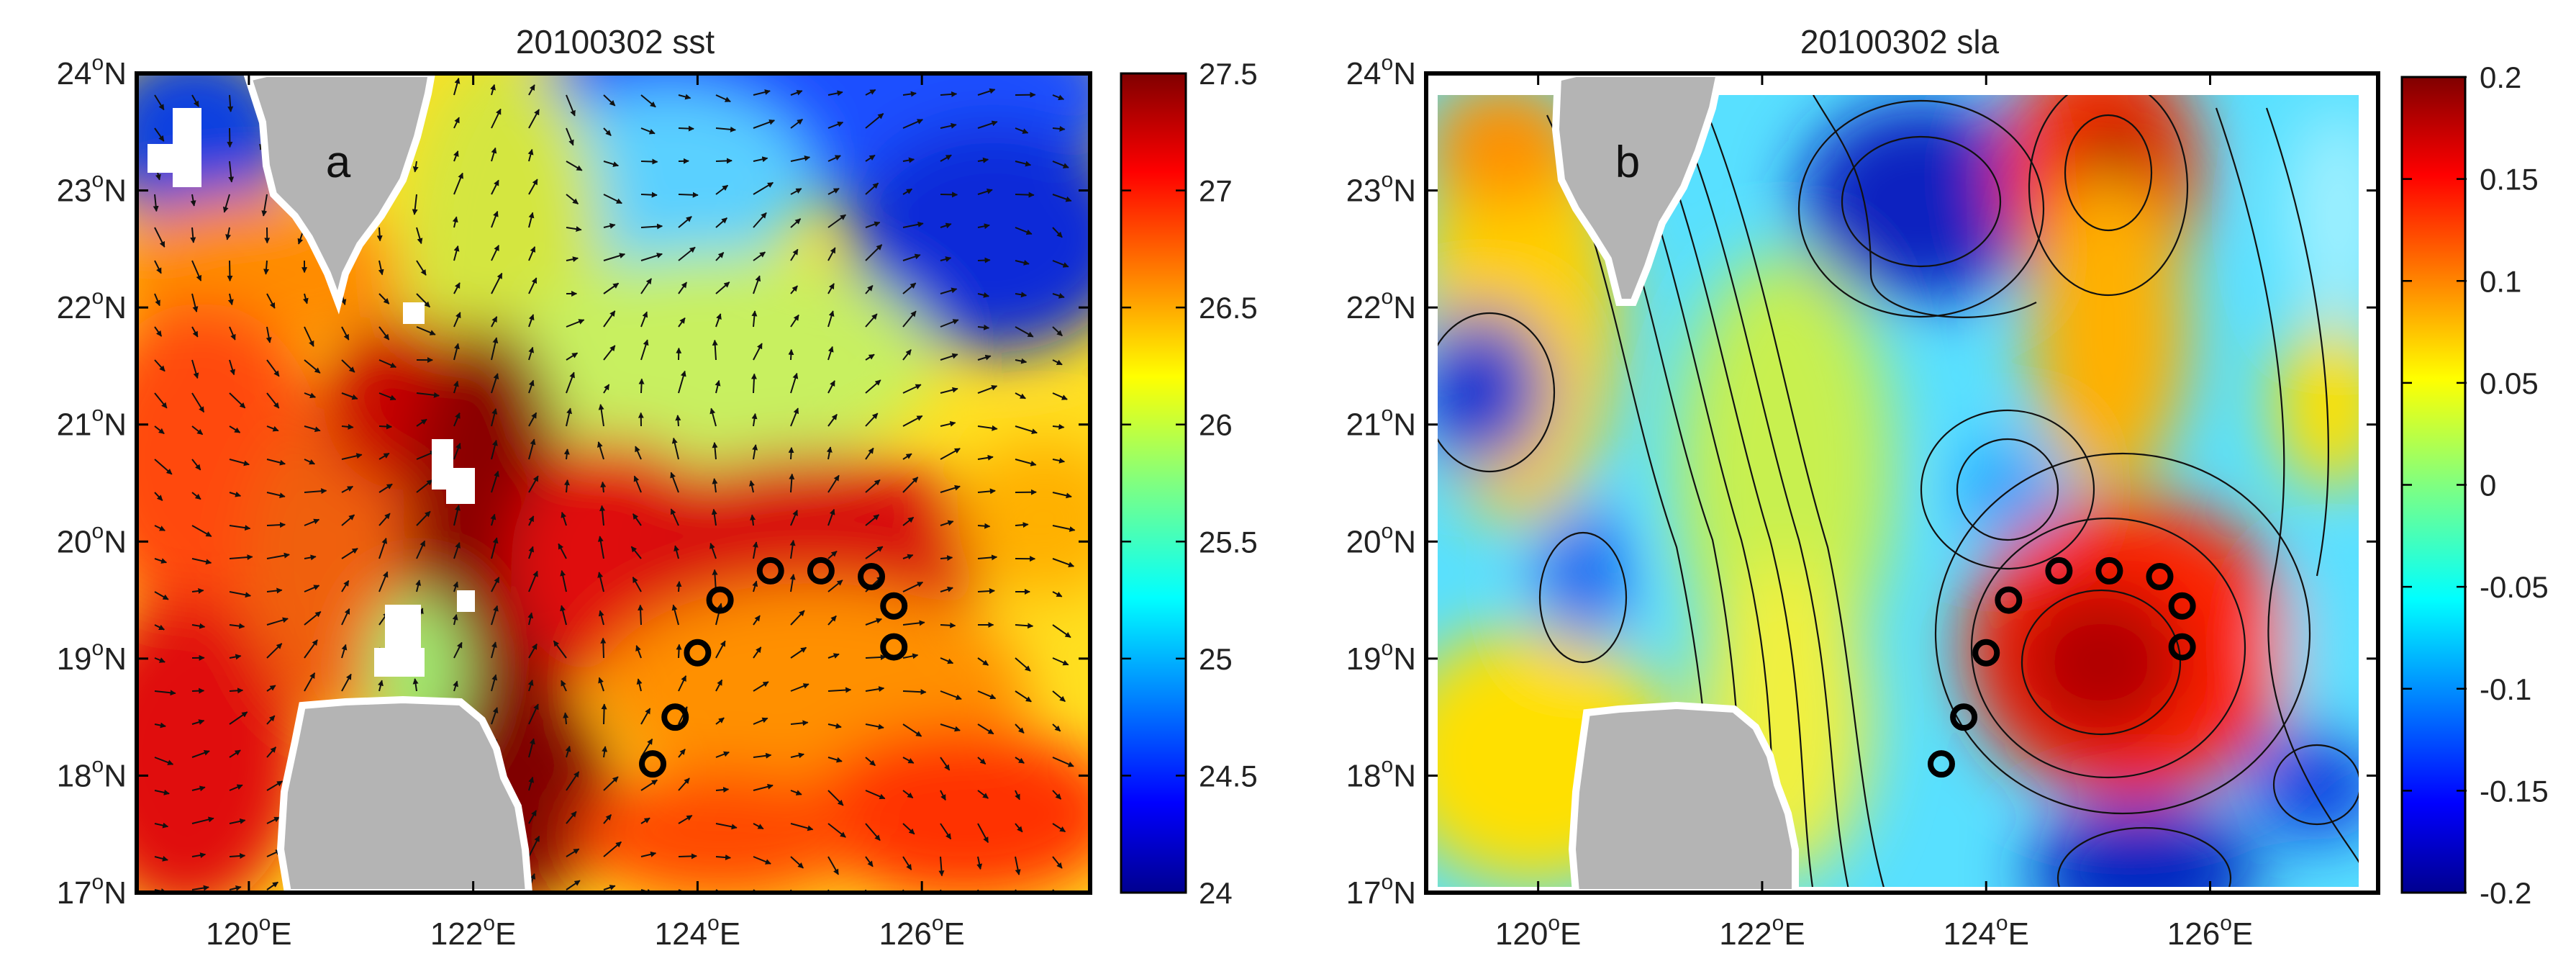 This screenshot has width=2576, height=974. Describe the element at coordinates (681, 934) in the screenshot. I see `lon-tick-value: 124` at that location.